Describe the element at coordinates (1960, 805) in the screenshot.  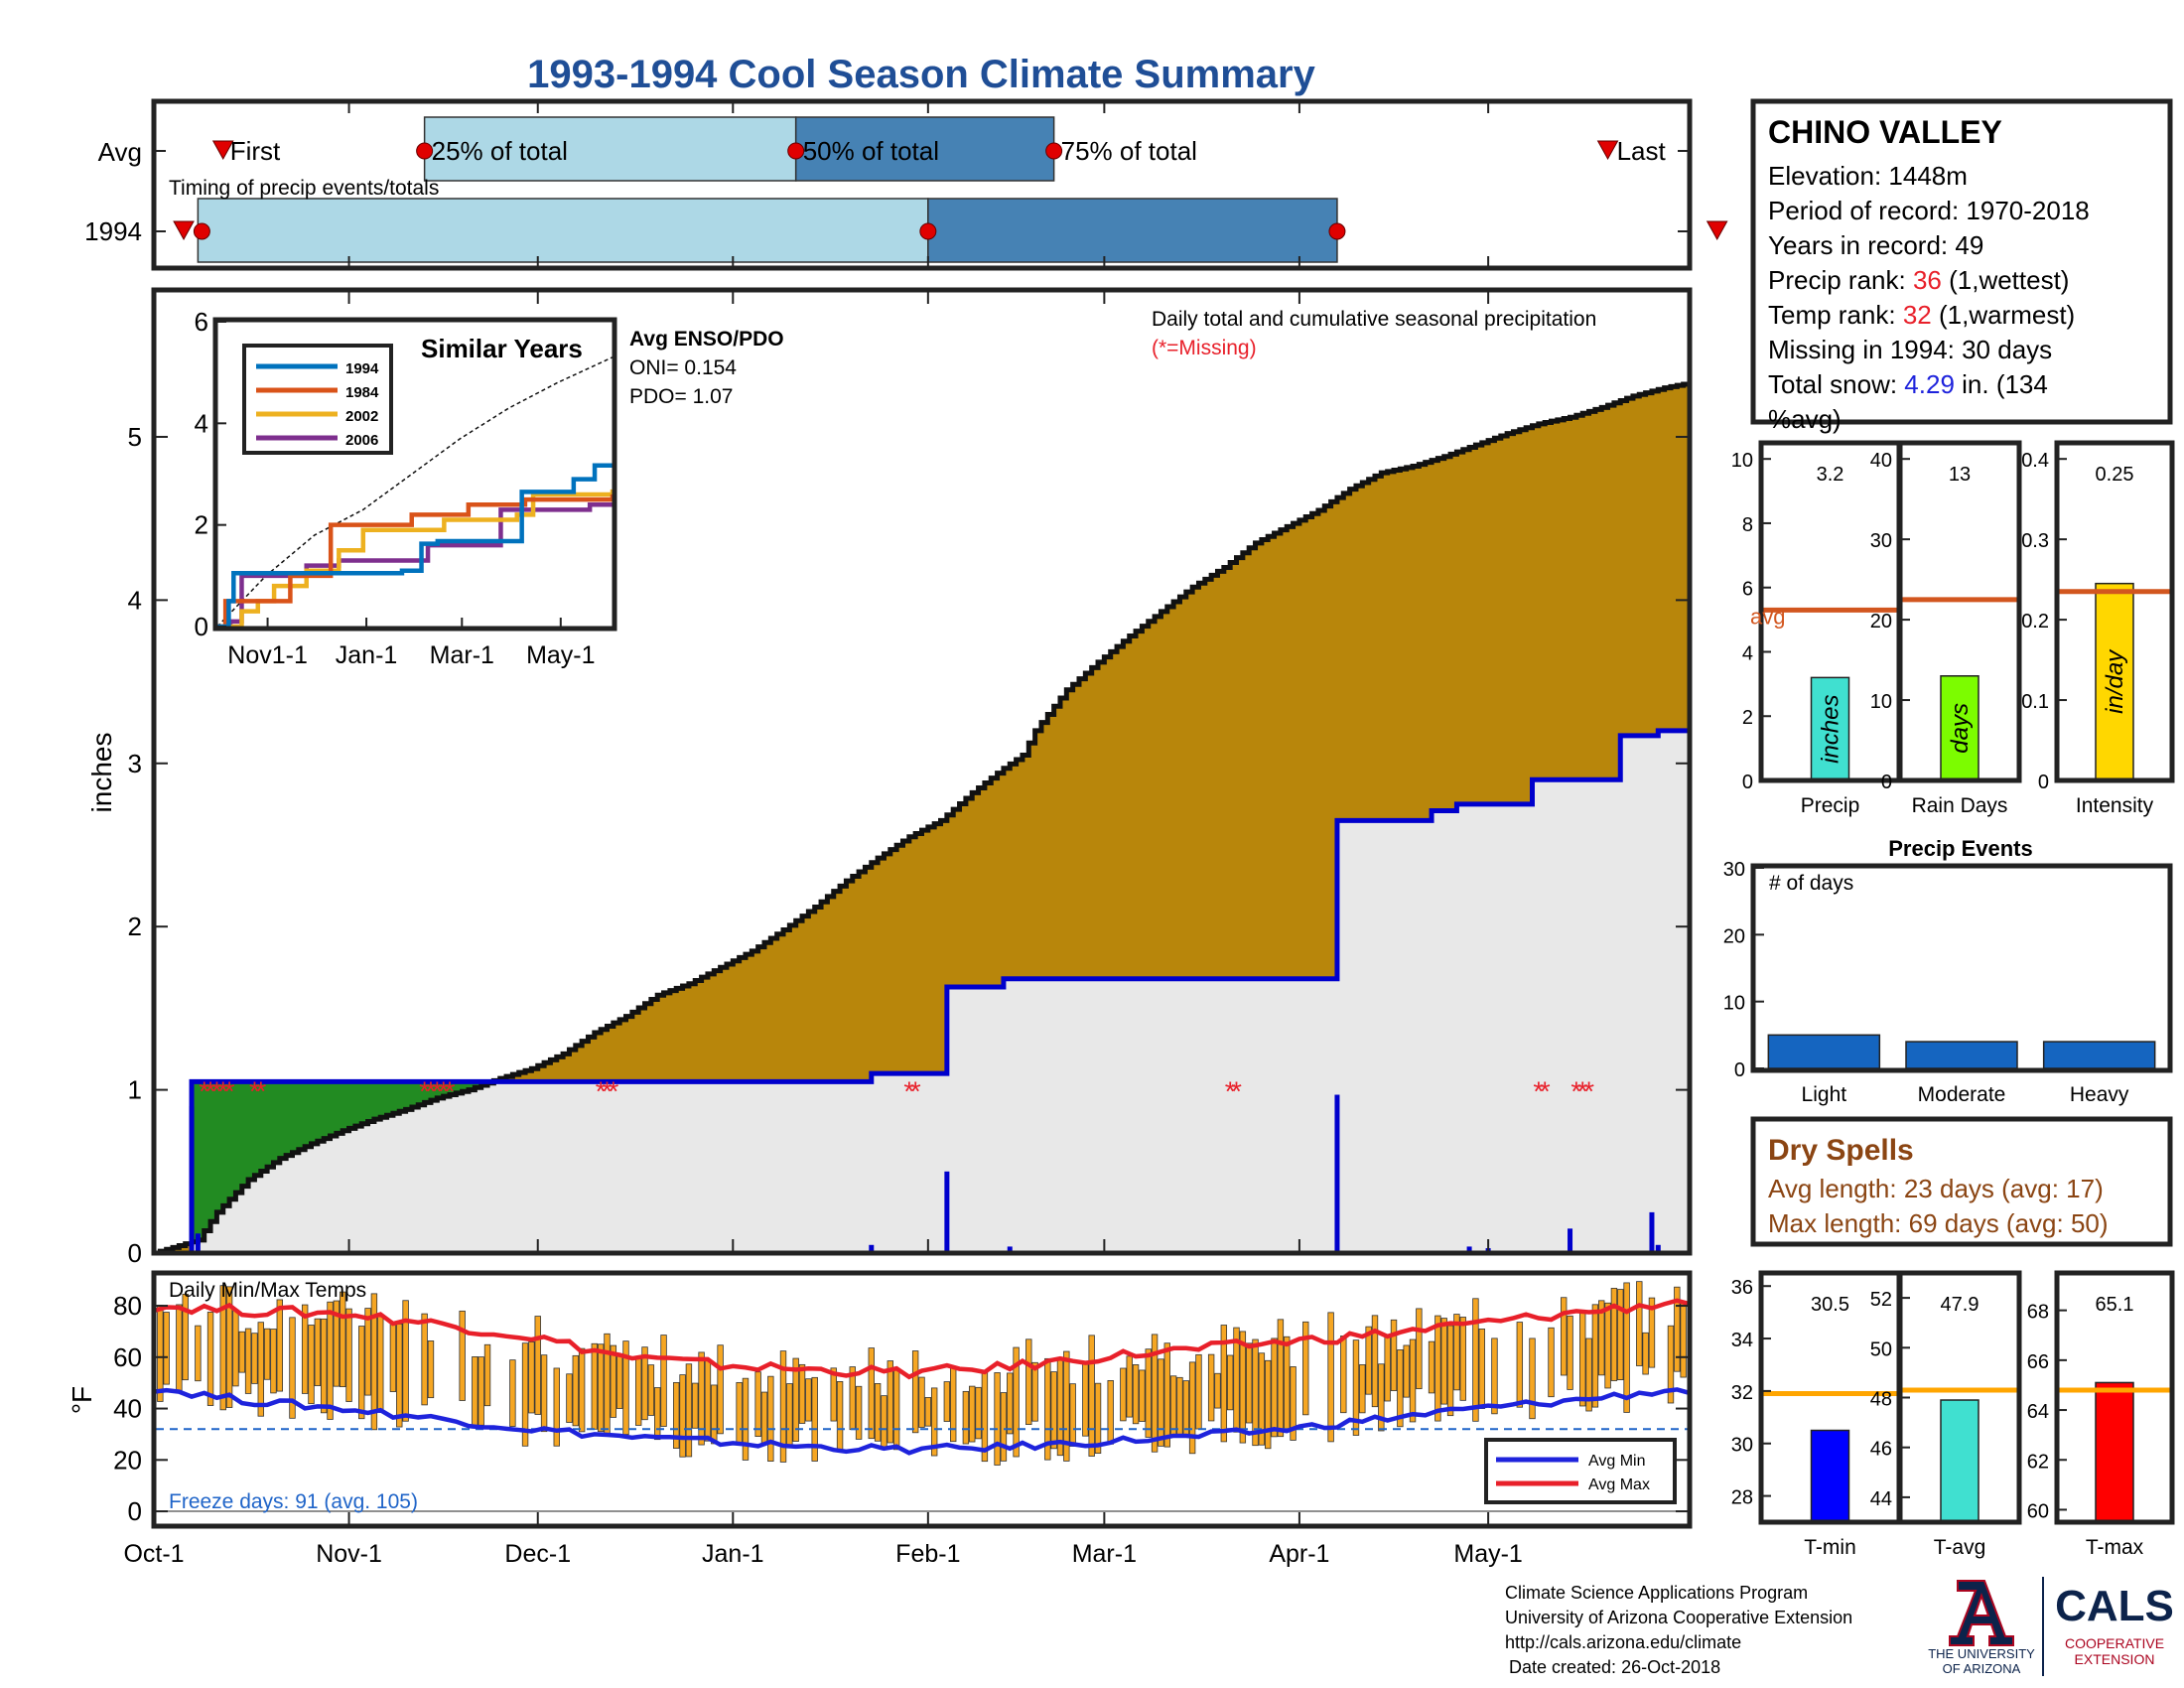
I see `rain-days-x-label: Rain Days` at that location.